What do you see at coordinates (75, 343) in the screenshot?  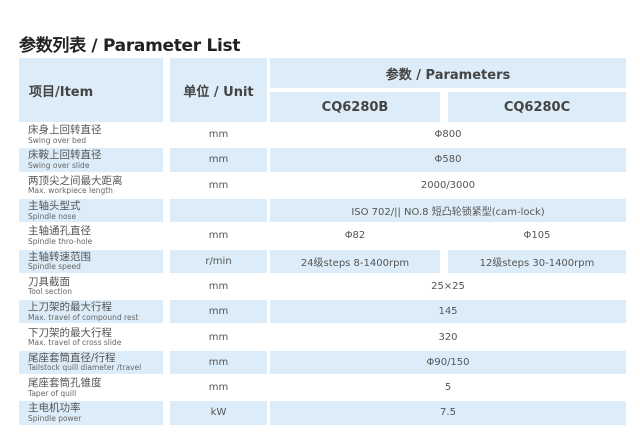 I see `item-name-en: Max. travel of cross slide` at bounding box center [75, 343].